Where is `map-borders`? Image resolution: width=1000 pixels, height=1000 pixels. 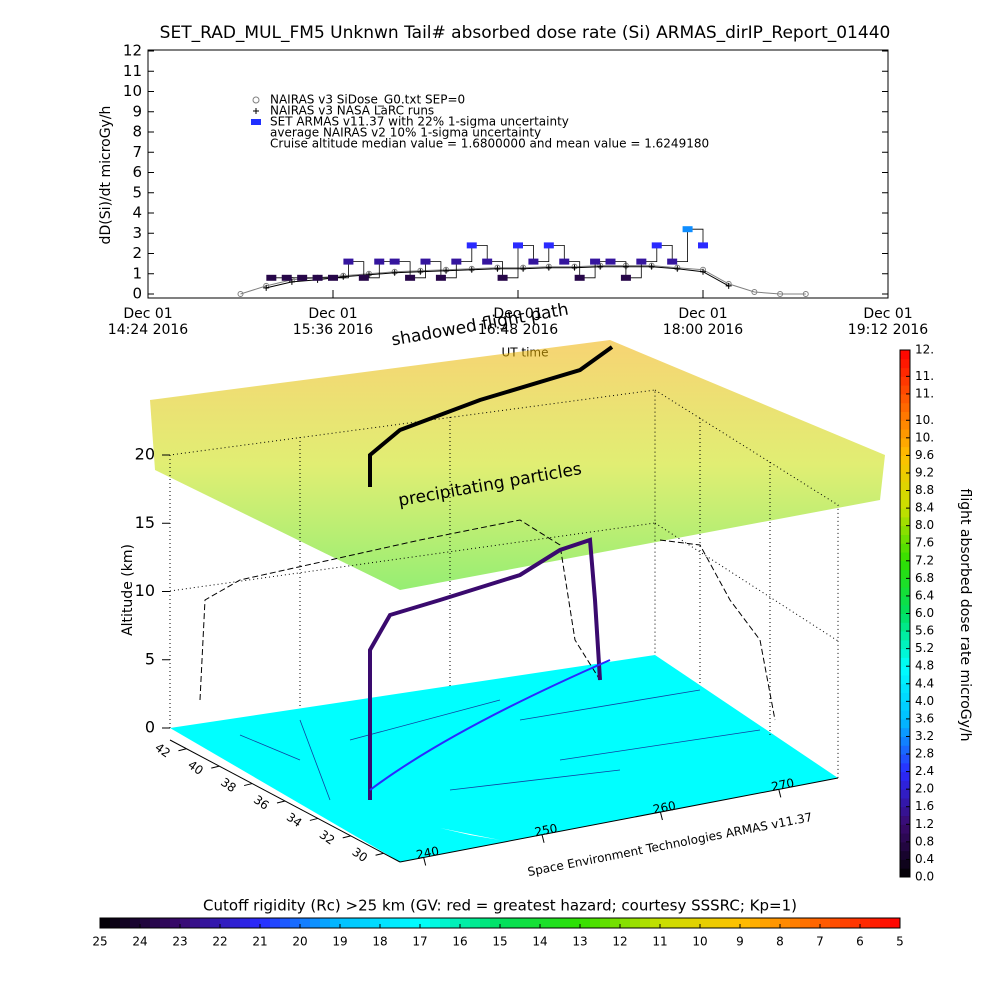
map-borders is located at coordinates (500, 745).